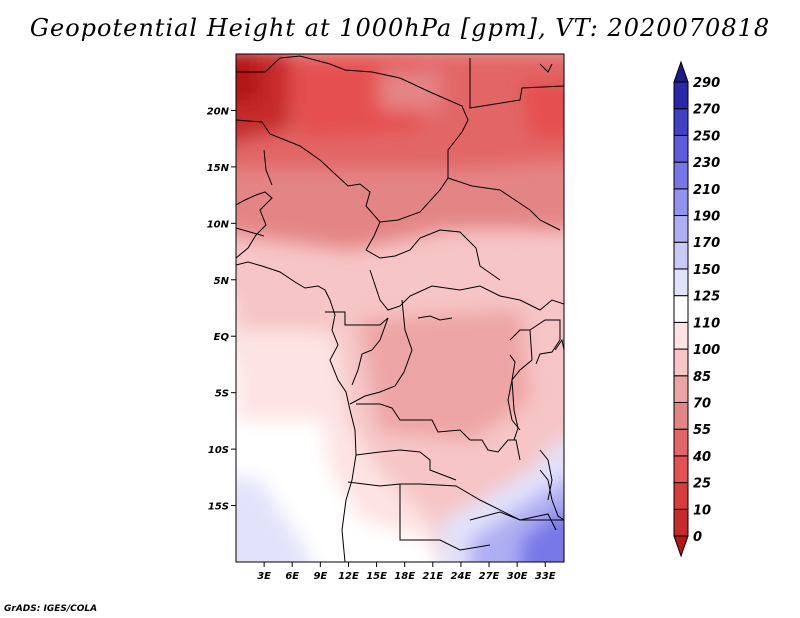 This screenshot has height=618, width=800. Describe the element at coordinates (445, 290) in the screenshot. I see `congo-north-border` at that location.